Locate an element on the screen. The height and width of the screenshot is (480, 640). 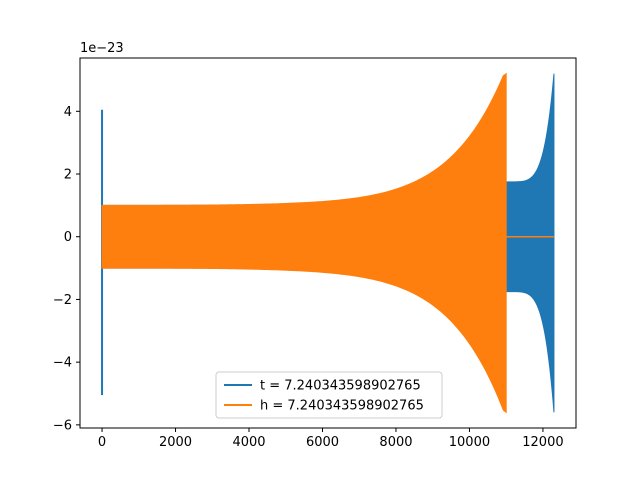
y-tick-label: 2 is located at coordinates (68, 175).